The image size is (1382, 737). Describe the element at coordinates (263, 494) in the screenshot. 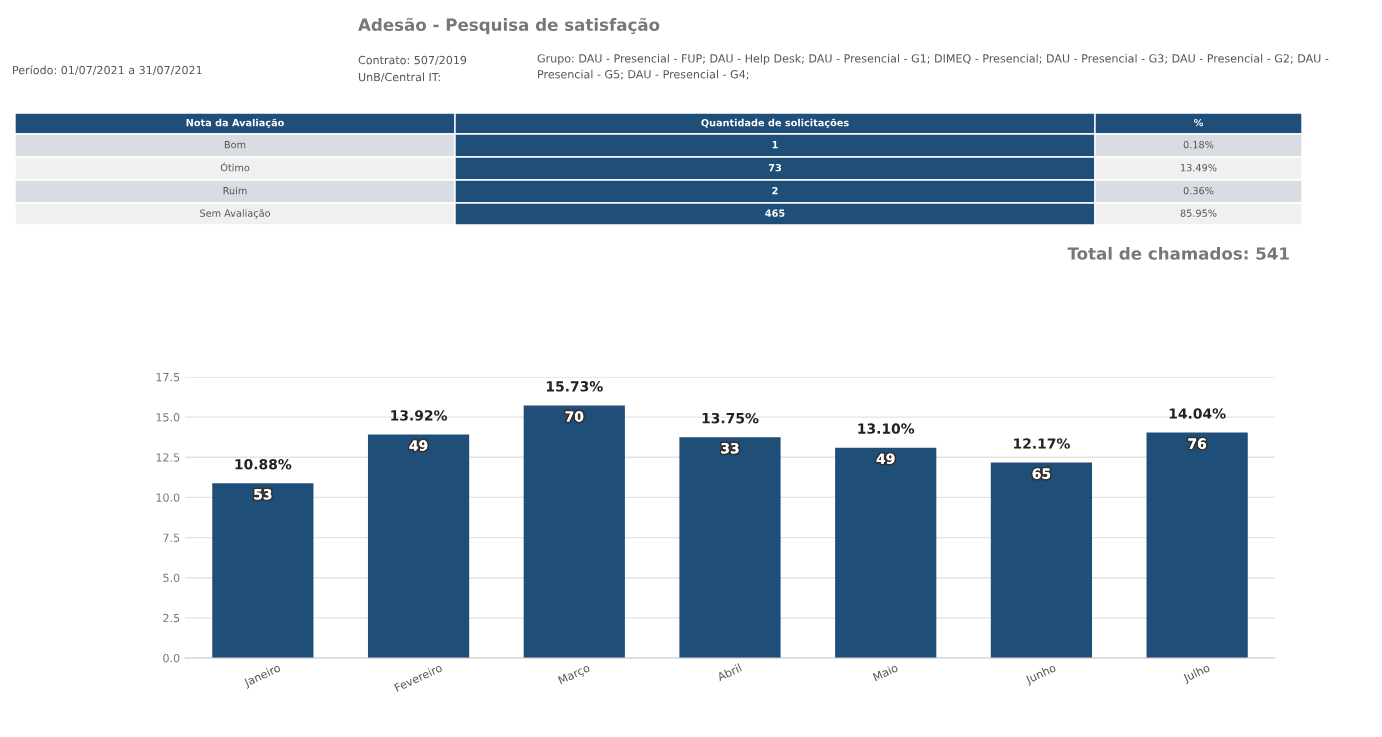

I see `annotation: 53` at that location.